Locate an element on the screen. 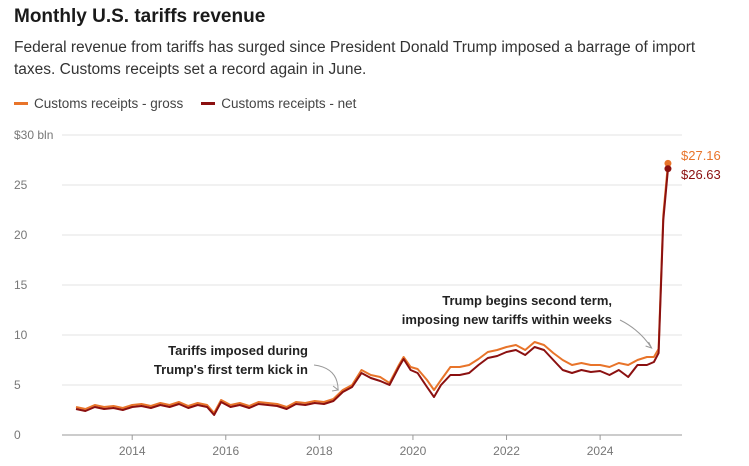 The width and height of the screenshot is (749, 466). legend-item-gross: Customs receipts - gross is located at coordinates (98, 103).